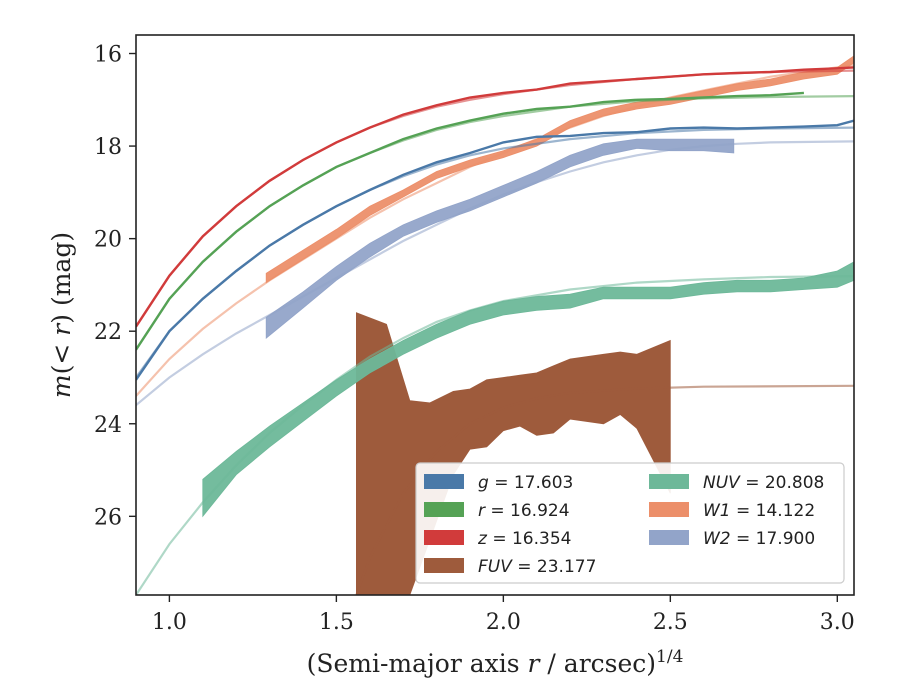 This screenshot has height=700, width=900. Describe the element at coordinates (669, 657) in the screenshot. I see `x-axis-label-sup: 1/4` at that location.